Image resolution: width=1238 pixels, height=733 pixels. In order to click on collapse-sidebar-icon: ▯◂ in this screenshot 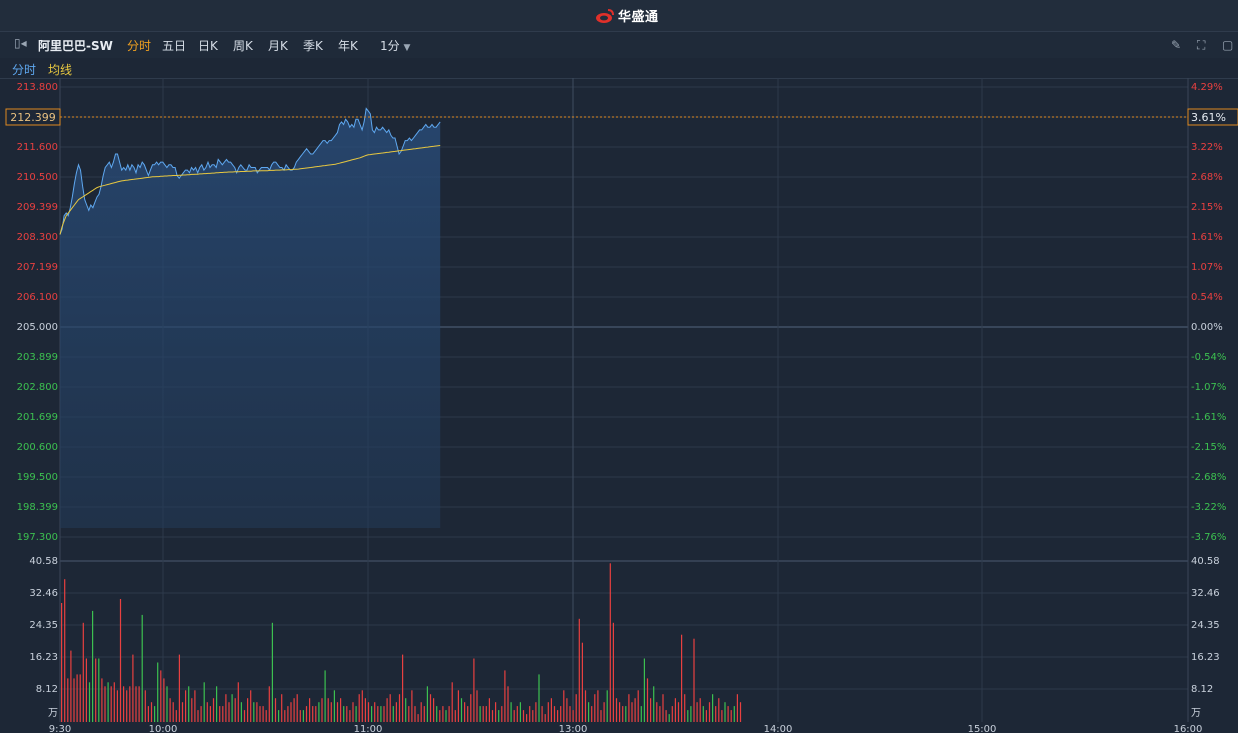, I will do `click(20, 43)`.